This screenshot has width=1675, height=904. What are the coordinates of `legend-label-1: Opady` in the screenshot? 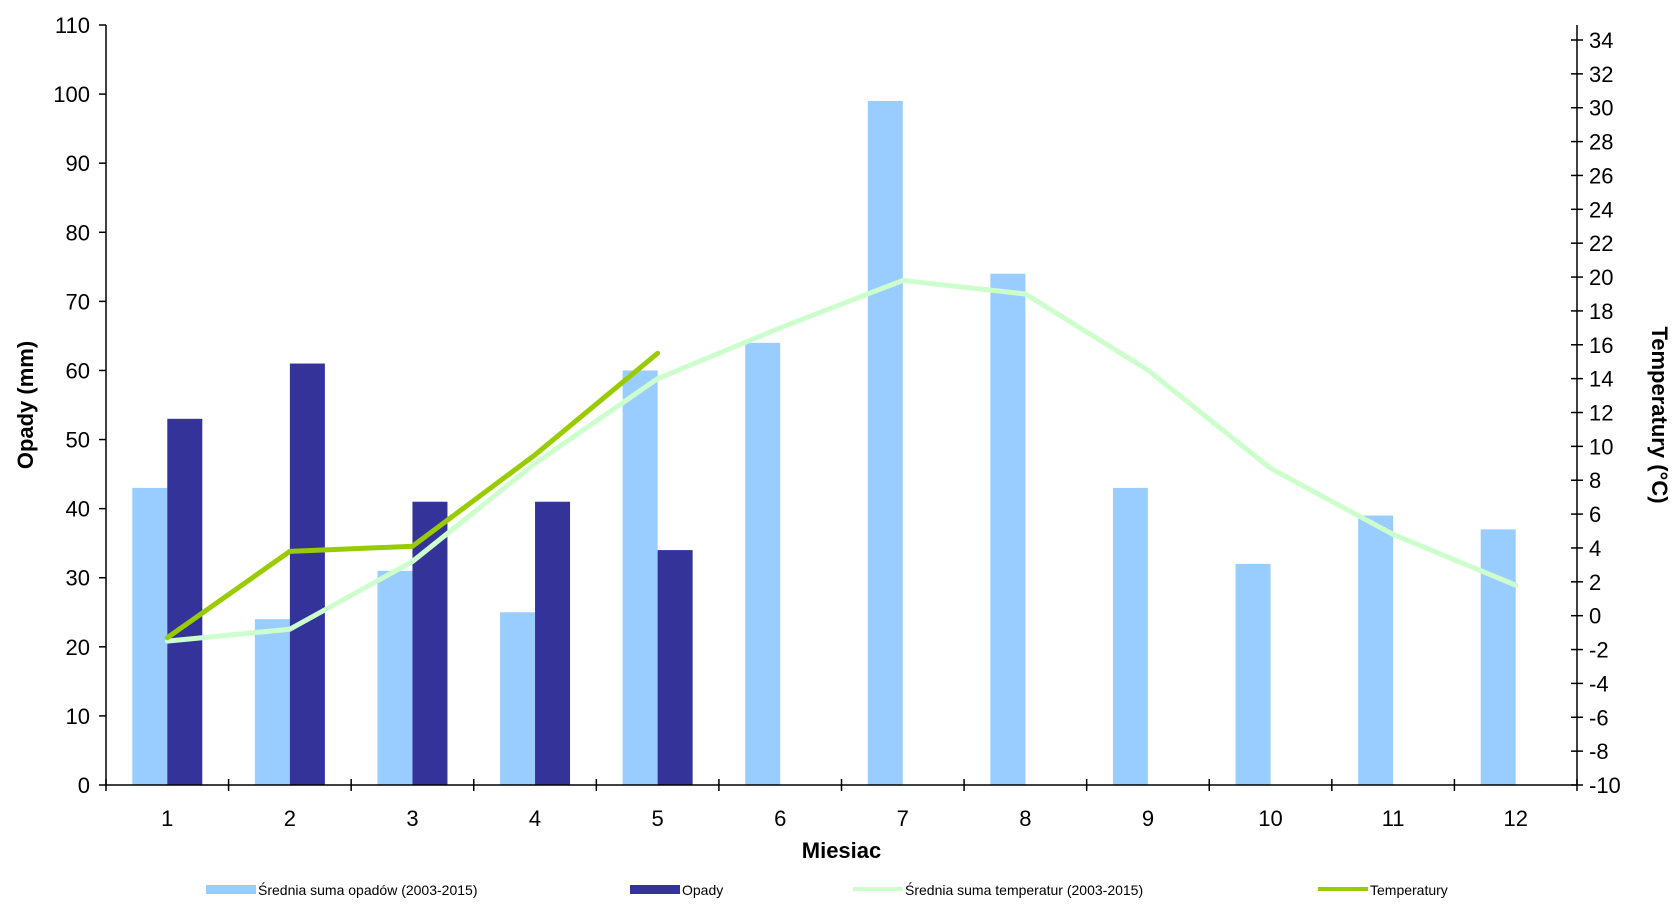 It's located at (702, 890).